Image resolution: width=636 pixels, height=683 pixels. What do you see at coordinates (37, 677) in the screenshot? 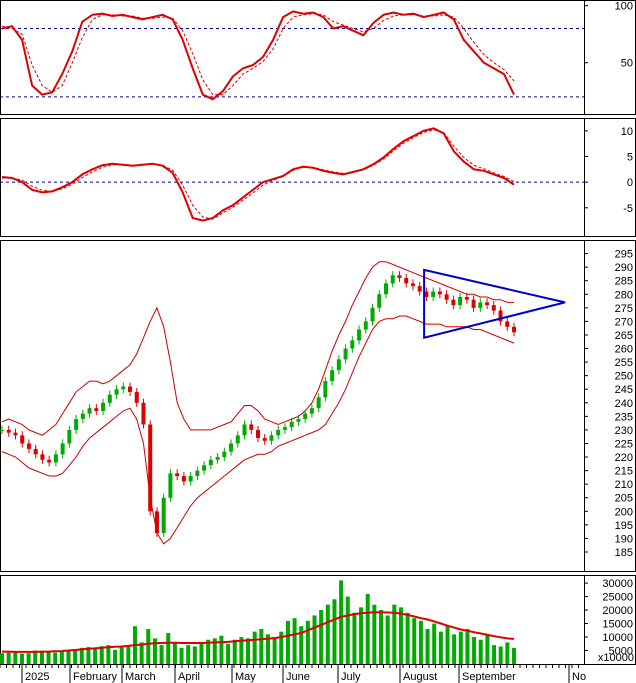
I see `x-axis-label: 2025` at bounding box center [37, 677].